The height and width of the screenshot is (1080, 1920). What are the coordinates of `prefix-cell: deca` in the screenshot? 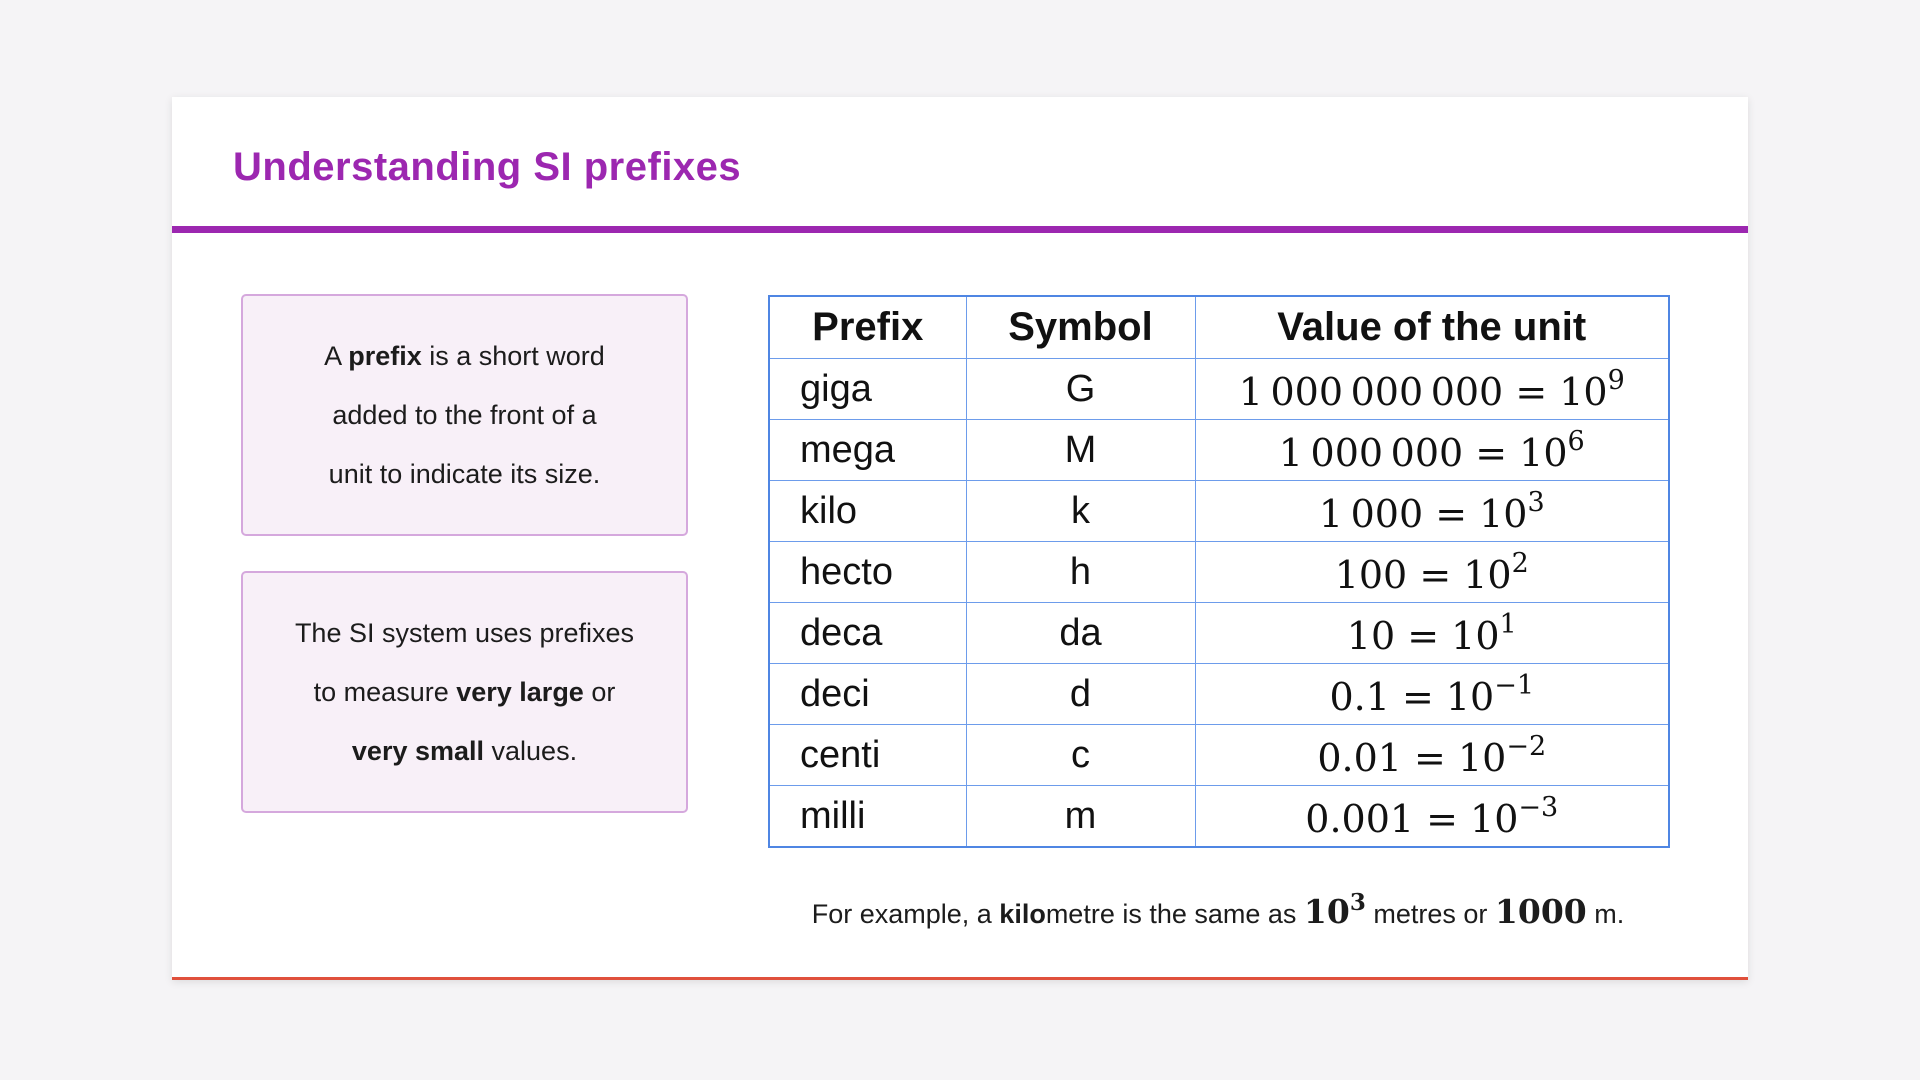 It's located at (867, 633).